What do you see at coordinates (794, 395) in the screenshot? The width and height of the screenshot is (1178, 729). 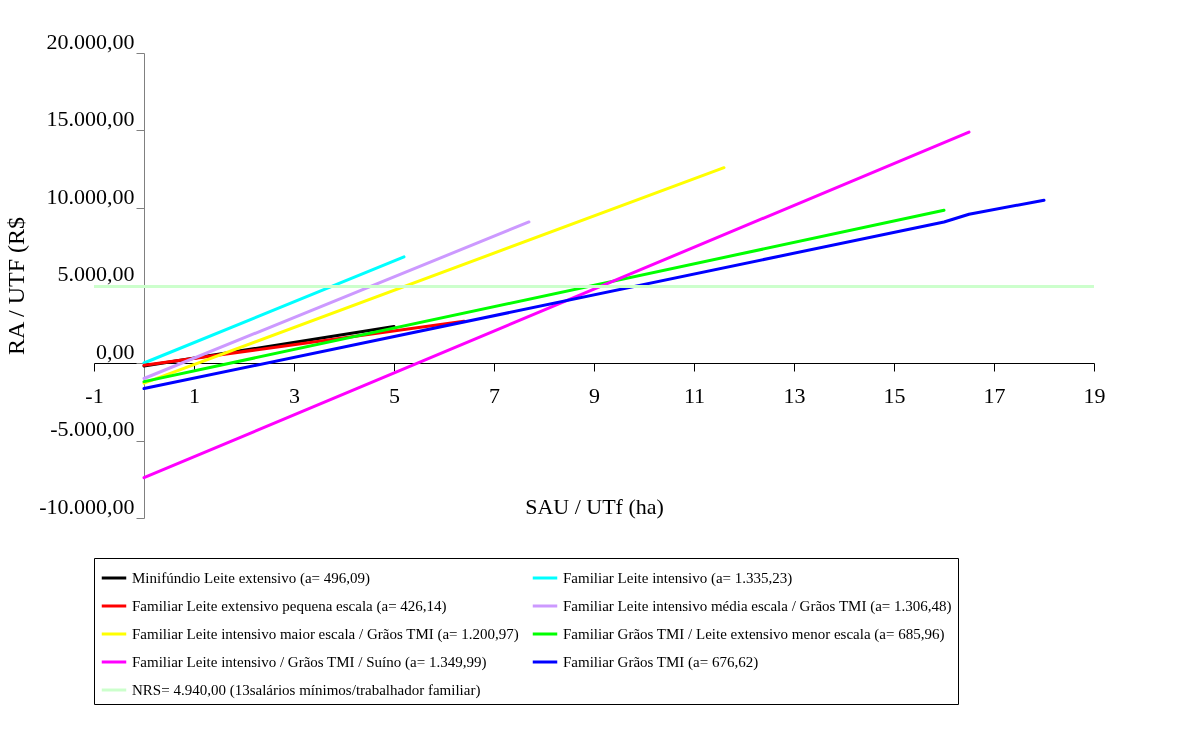 I see `x-tick-label: 13` at bounding box center [794, 395].